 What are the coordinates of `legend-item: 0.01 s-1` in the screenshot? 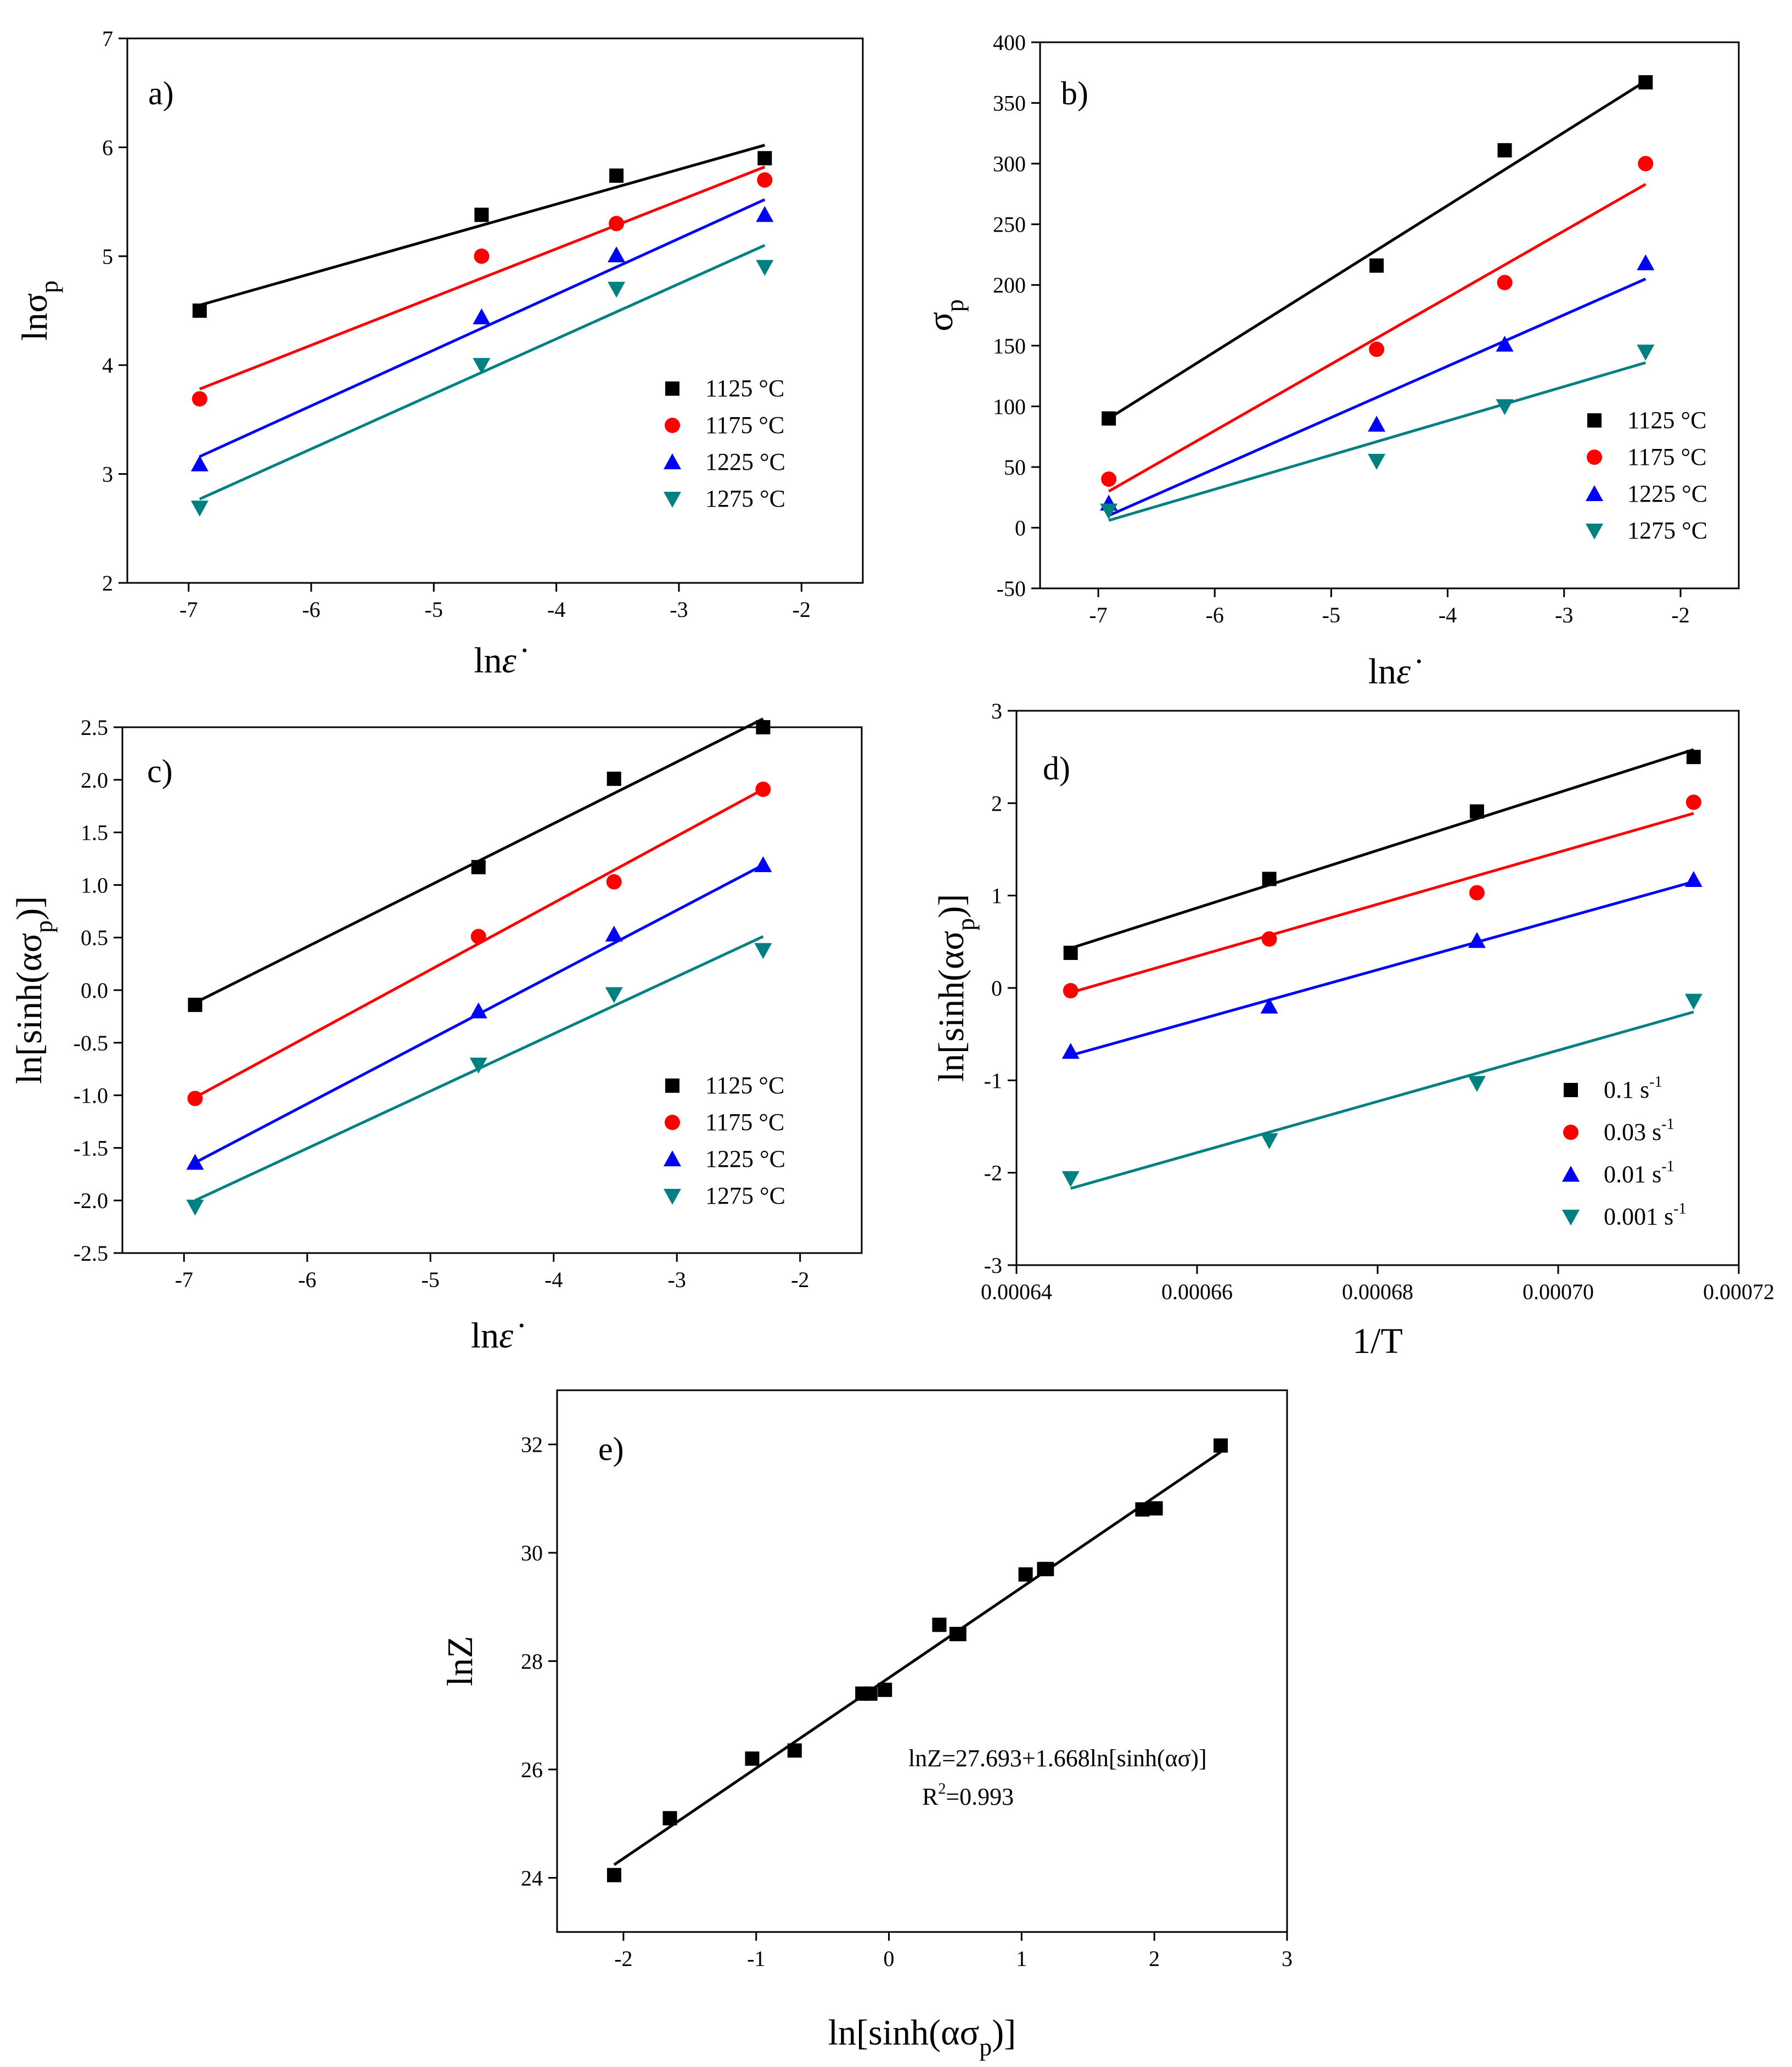 It's located at (1618, 1173).